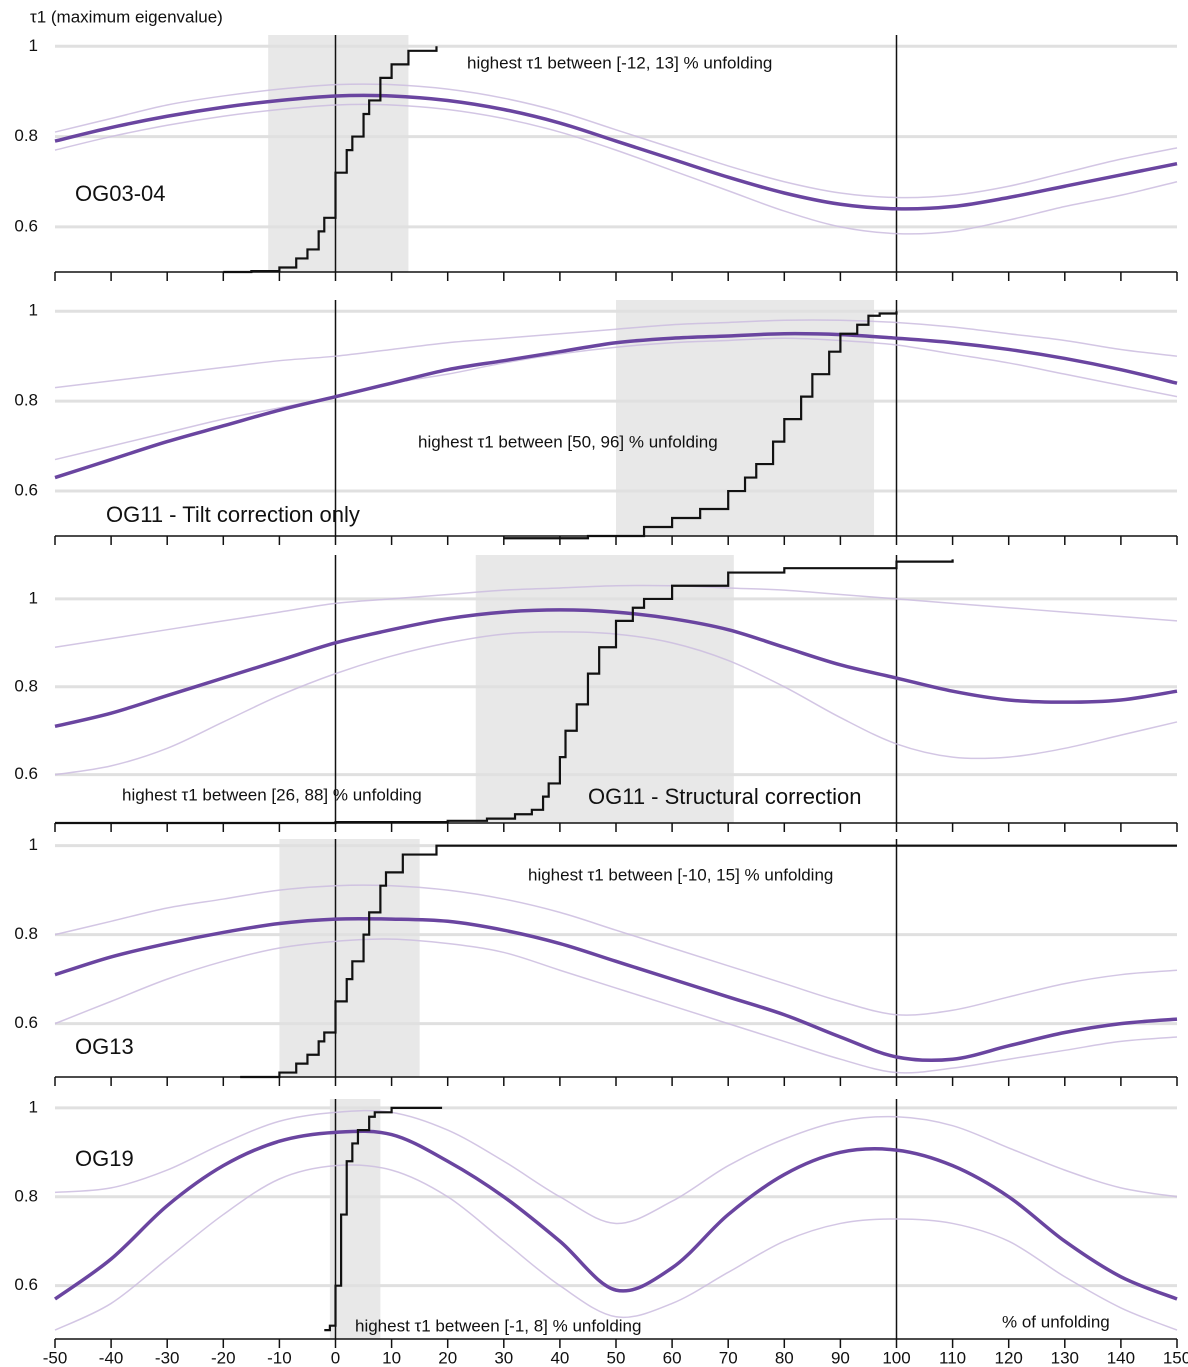 This screenshot has width=1188, height=1367. What do you see at coordinates (784, 1357) in the screenshot?
I see `x-tick-label: 80` at bounding box center [784, 1357].